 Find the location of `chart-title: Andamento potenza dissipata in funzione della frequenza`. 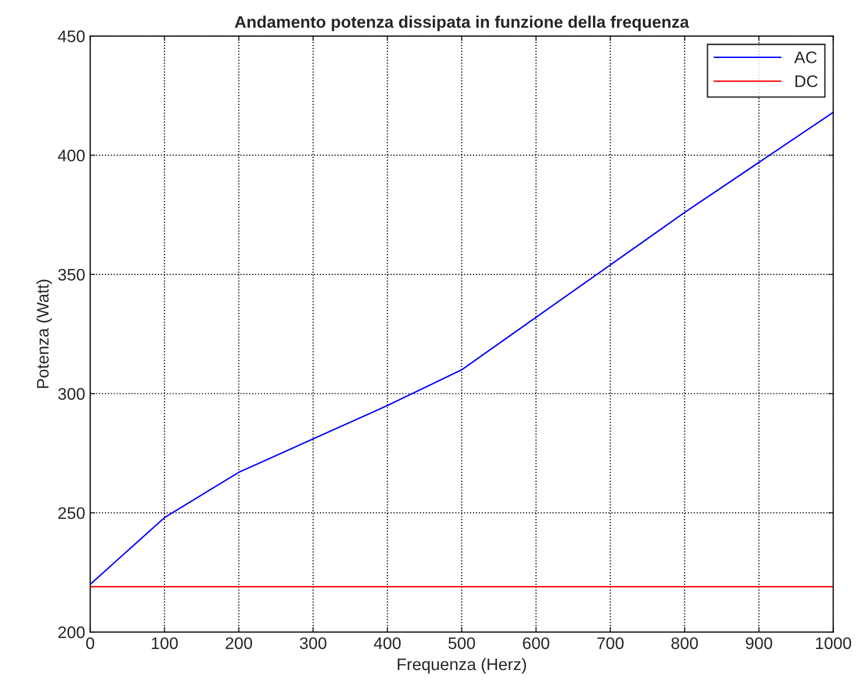

chart-title: Andamento potenza dissipata in funzione della frequenza is located at coordinates (462, 24).